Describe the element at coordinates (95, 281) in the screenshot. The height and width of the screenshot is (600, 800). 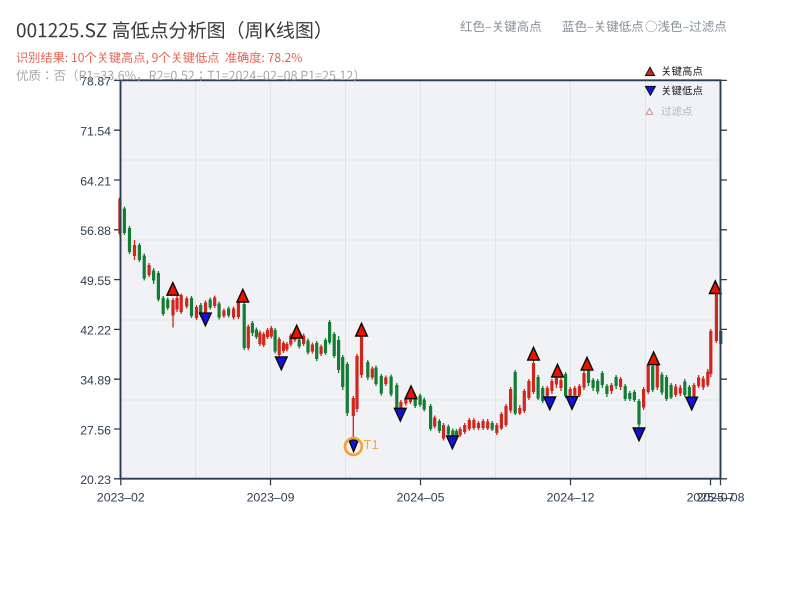
I see `svg-text: 49.55` at that location.